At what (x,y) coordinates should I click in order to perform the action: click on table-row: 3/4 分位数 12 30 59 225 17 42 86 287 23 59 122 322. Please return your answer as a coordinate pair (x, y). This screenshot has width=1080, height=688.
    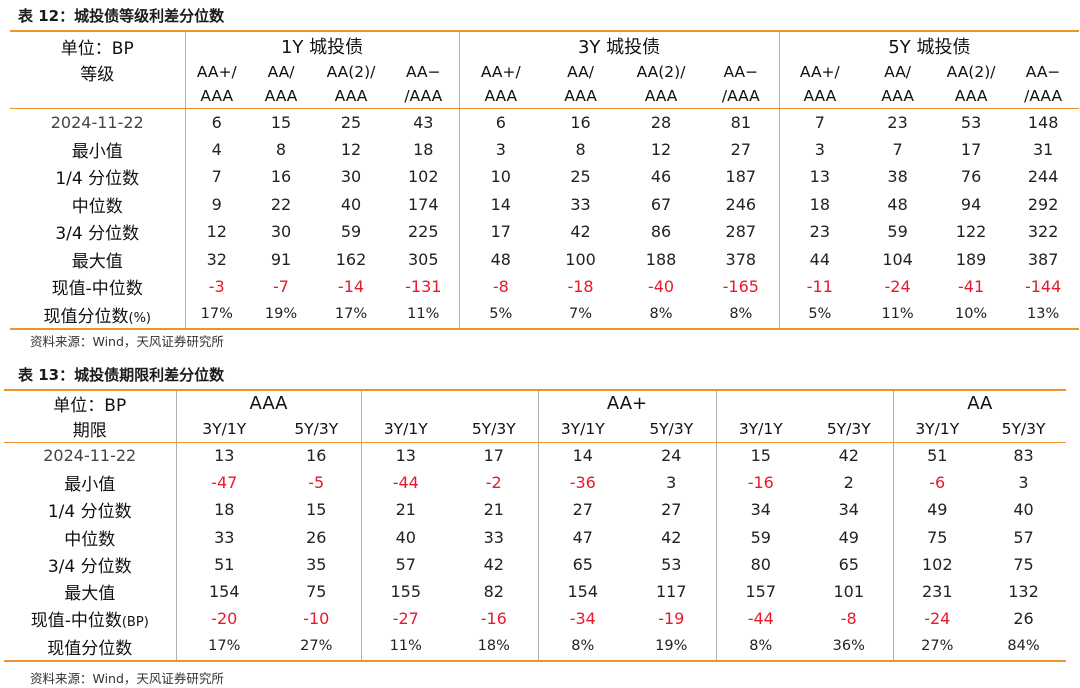
    Looking at the image, I should click on (544, 232).